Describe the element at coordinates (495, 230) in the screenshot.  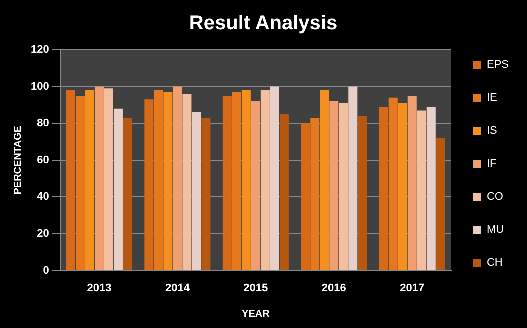
I see `legend-label: MU` at that location.